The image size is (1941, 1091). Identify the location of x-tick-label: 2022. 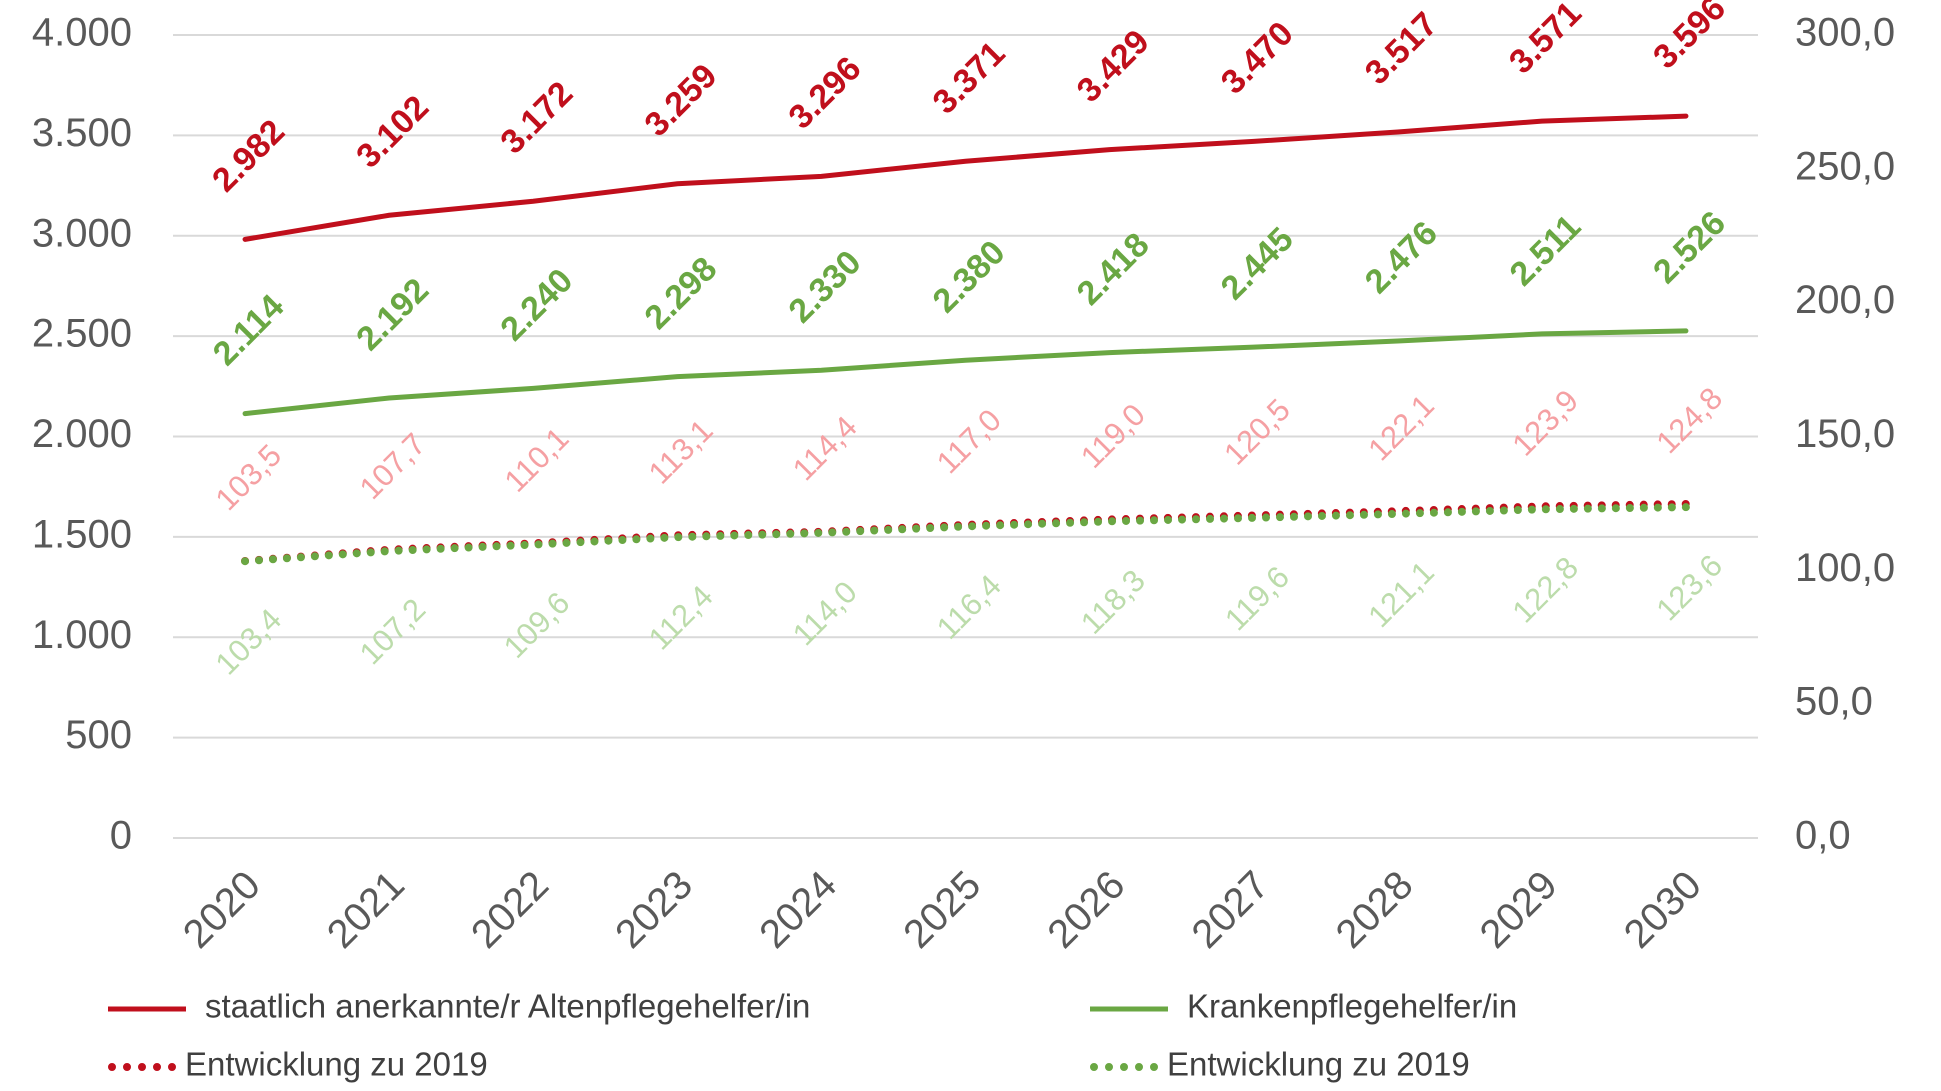
(510, 910).